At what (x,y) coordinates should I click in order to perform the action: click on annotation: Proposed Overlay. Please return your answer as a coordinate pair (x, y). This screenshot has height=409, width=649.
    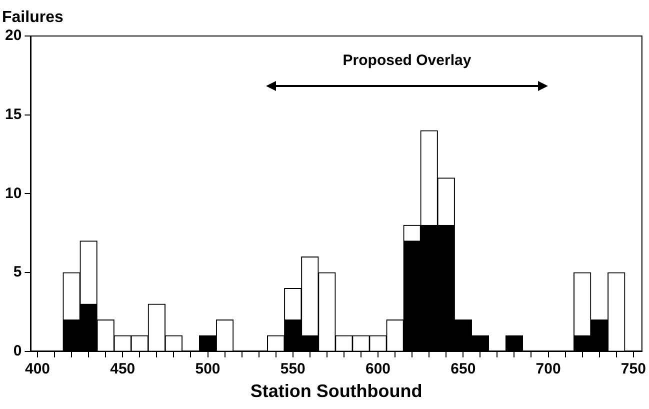
    Looking at the image, I should click on (407, 60).